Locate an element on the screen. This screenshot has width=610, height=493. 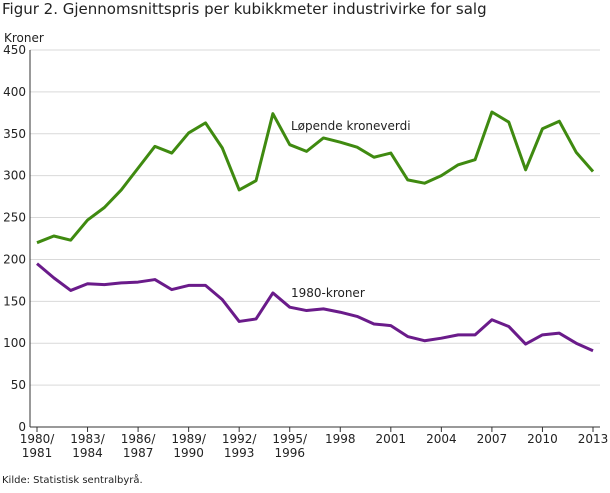
y-tick-label: 350 is located at coordinates (14, 134).